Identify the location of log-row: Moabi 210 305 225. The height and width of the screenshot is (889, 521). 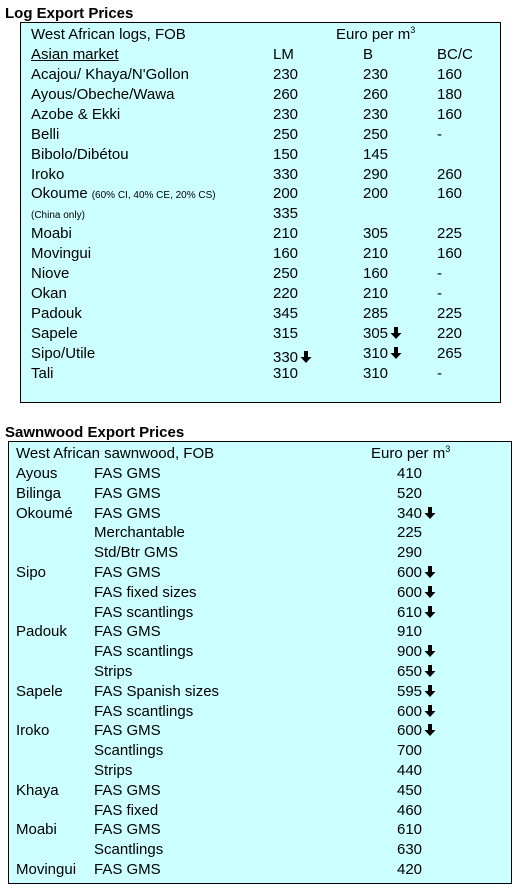
(260, 234).